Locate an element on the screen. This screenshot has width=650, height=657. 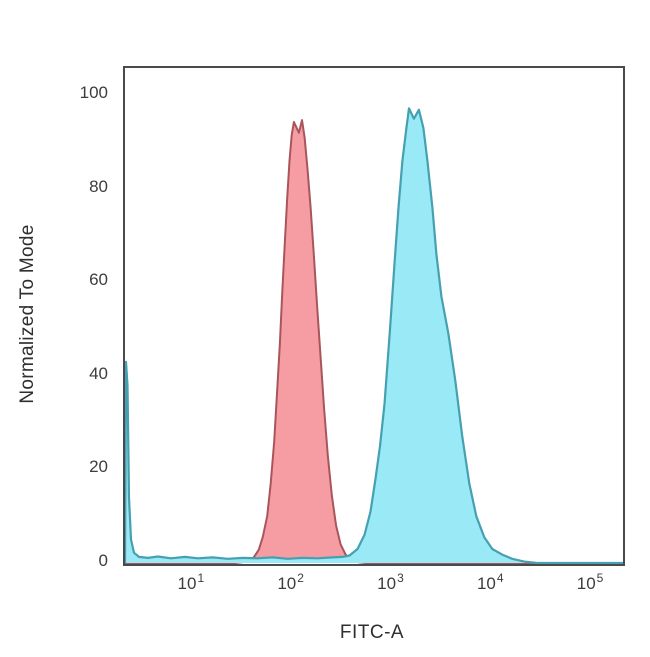
x-tick-label-1e2: 10² is located at coordinates (290, 582).